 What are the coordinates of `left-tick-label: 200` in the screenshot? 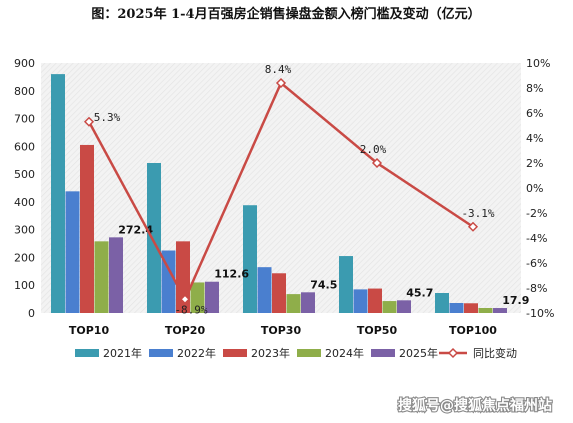 It's located at (24, 257).